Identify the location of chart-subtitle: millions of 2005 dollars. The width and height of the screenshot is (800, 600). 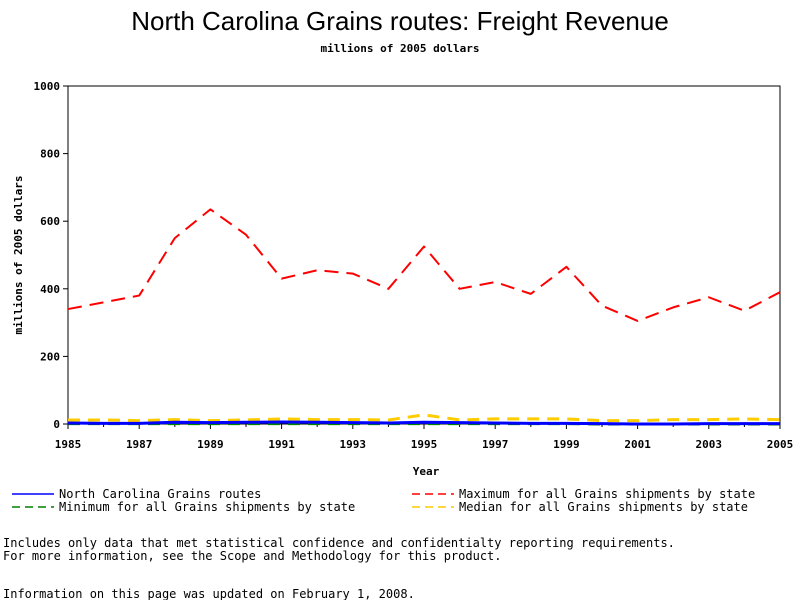
(400, 48).